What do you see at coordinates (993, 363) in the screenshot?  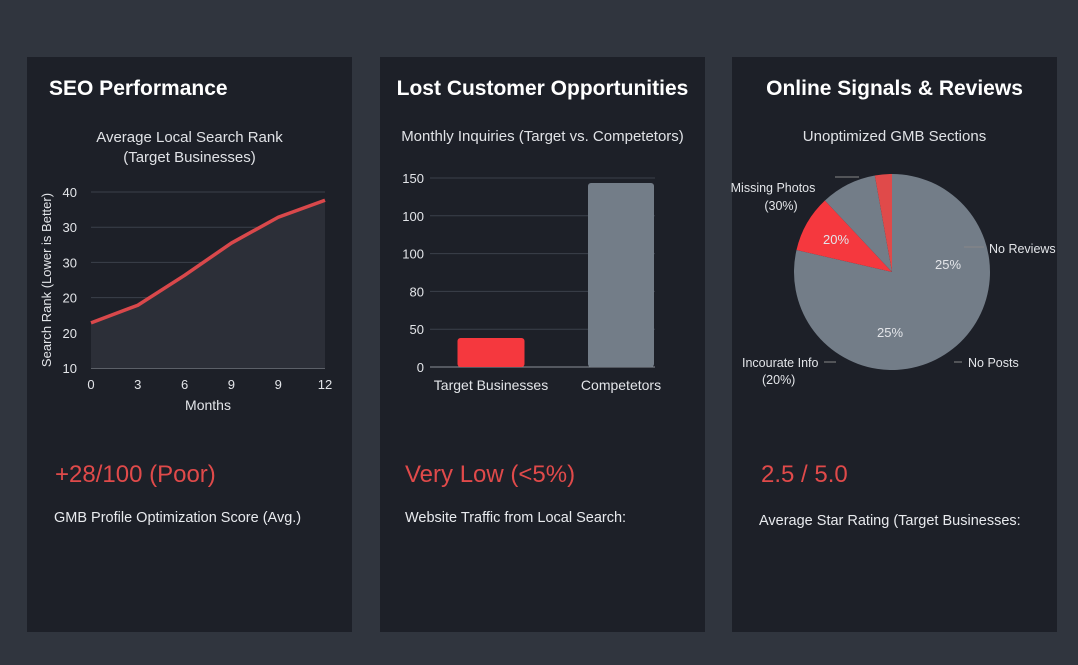 I see `callout-no-posts: No Posts` at bounding box center [993, 363].